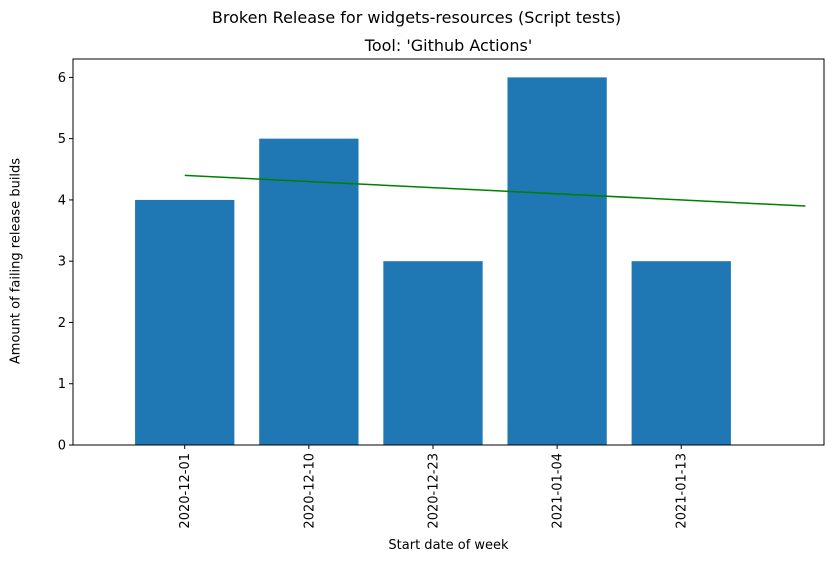 Image resolution: width=833 pixels, height=564 pixels. What do you see at coordinates (448, 45) in the screenshot?
I see `chart-title: Tool: 'Github Actions'` at bounding box center [448, 45].